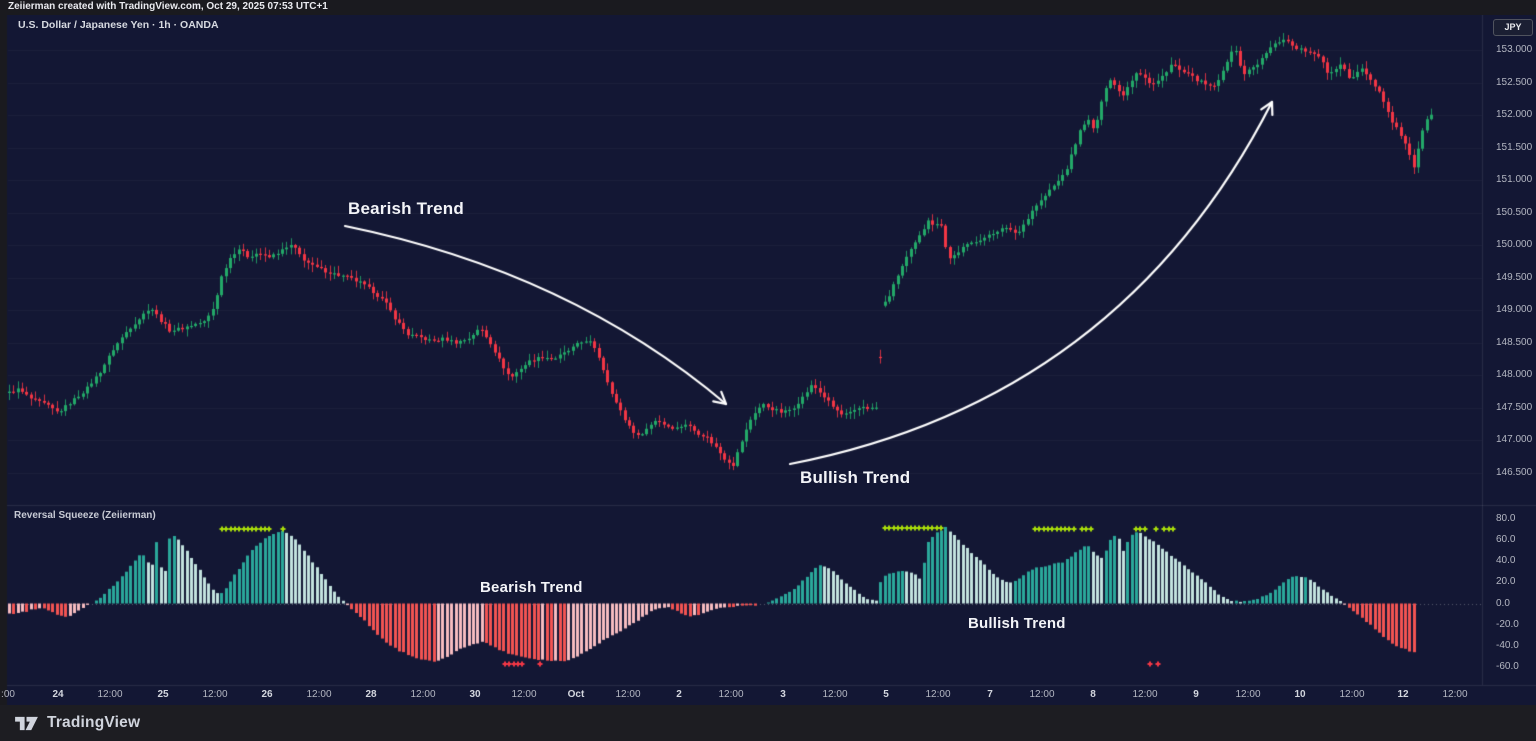  I want to click on annotation-bearish-trend-indicator: Bearish Trend, so click(531, 587).